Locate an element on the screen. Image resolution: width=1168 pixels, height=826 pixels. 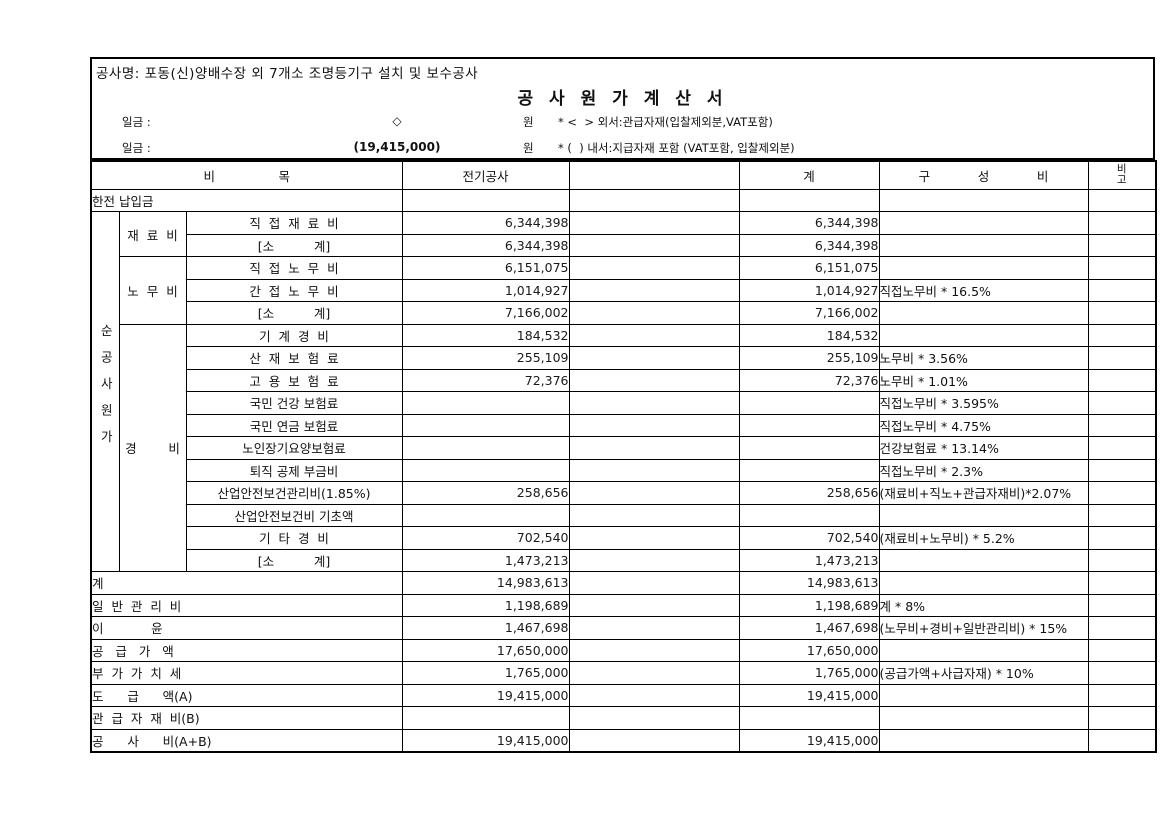
cell-total: 1,765,000 is located at coordinates (809, 673).